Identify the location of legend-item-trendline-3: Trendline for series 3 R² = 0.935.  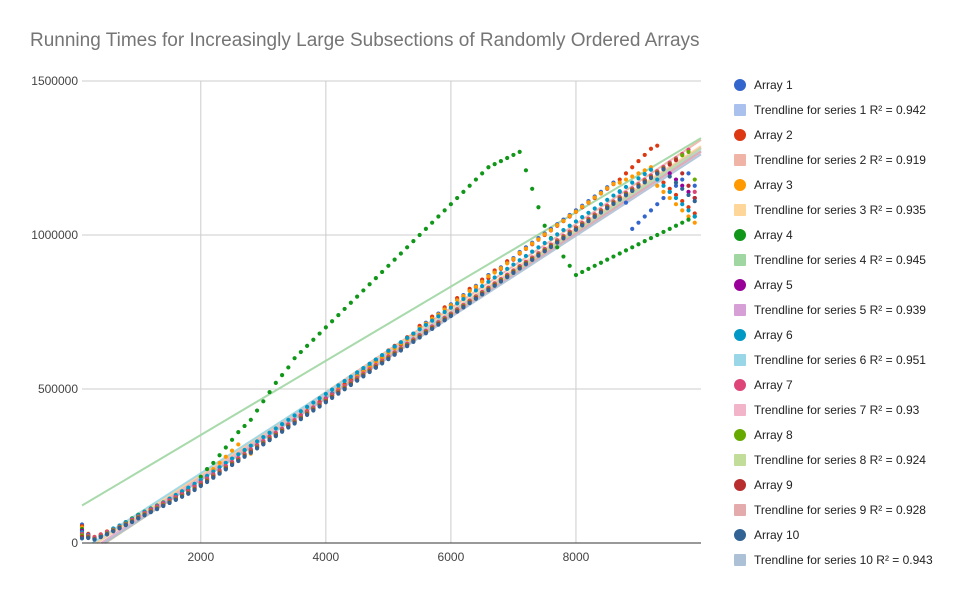
(844, 209).